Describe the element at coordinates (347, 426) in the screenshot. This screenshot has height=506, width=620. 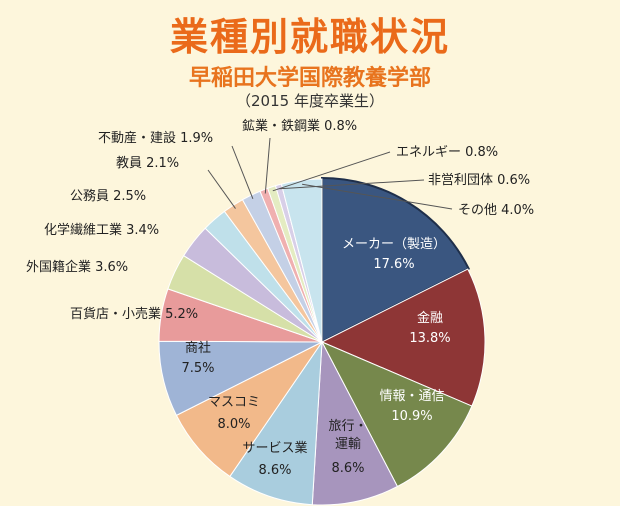
I see `slice-label-3-name: 旅行・` at that location.